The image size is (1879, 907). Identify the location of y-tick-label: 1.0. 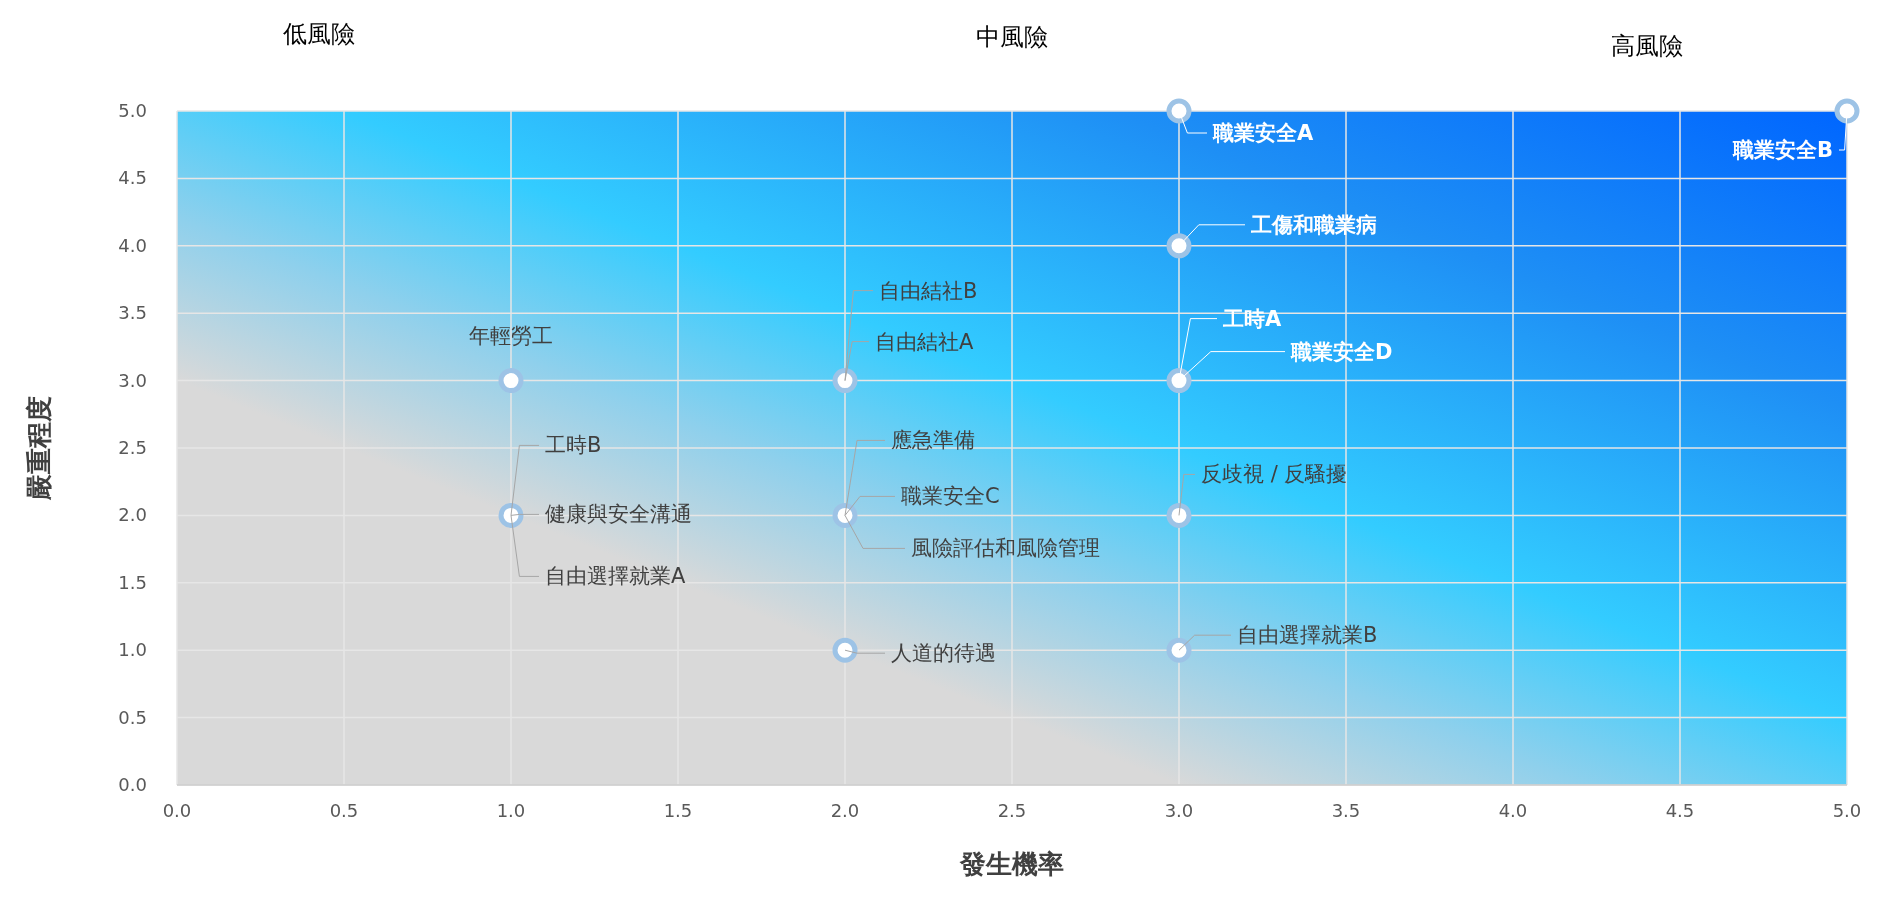
(132, 650).